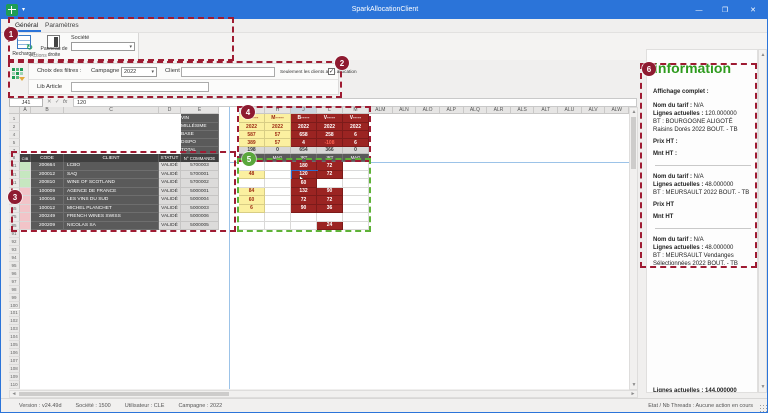 The height and width of the screenshot is (413, 768). What do you see at coordinates (18, 74) in the screenshot?
I see `filter-grid-icon` at bounding box center [18, 74].